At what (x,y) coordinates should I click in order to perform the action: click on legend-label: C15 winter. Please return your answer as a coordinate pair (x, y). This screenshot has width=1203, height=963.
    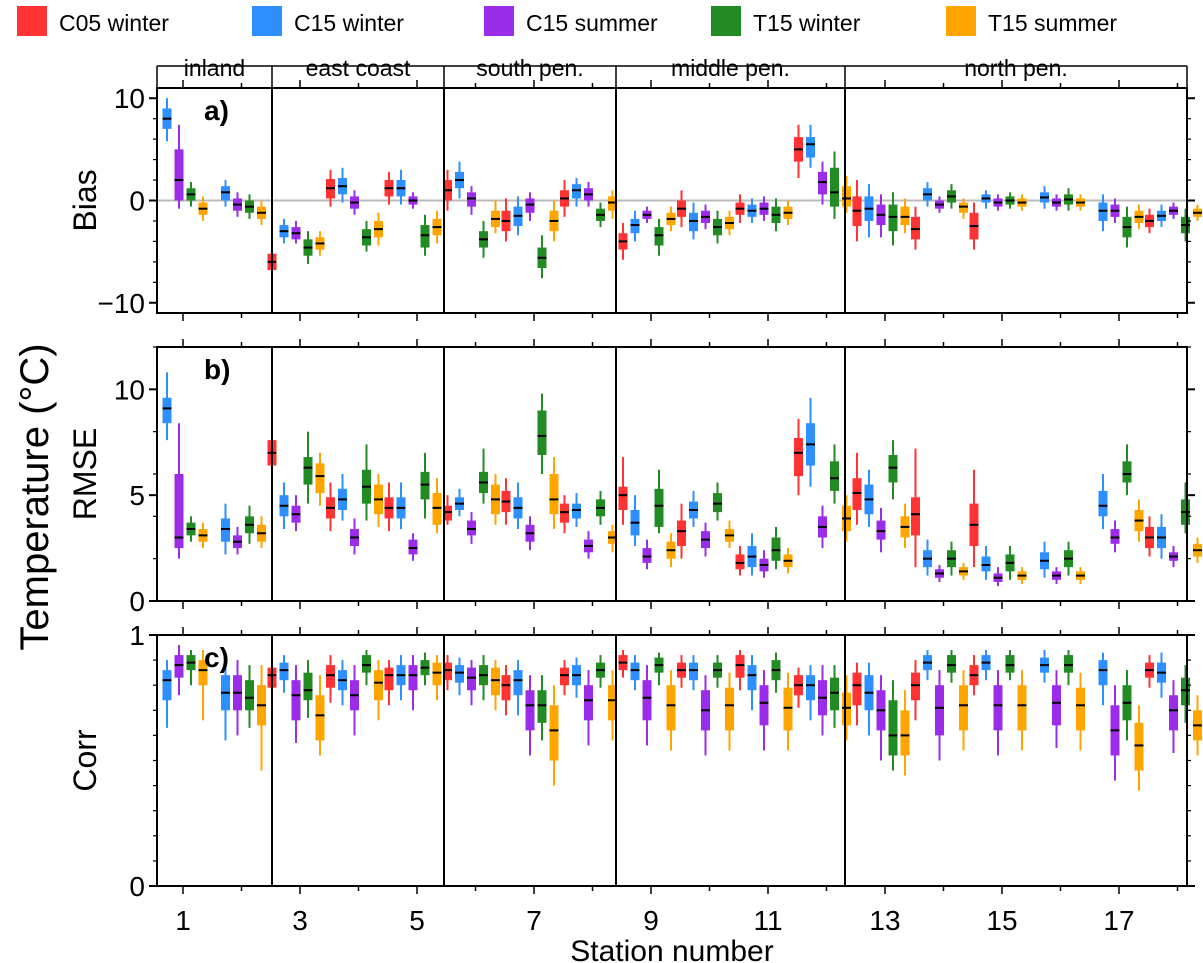
    Looking at the image, I should click on (349, 23).